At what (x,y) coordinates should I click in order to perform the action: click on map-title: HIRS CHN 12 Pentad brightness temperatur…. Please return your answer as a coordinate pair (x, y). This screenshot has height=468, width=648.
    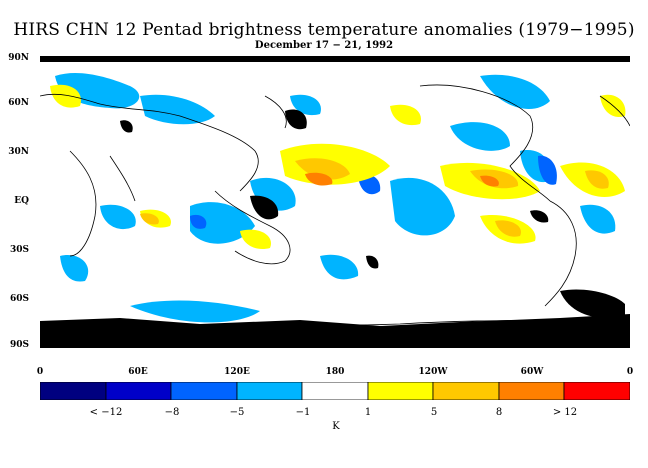
    Looking at the image, I should click on (324, 30).